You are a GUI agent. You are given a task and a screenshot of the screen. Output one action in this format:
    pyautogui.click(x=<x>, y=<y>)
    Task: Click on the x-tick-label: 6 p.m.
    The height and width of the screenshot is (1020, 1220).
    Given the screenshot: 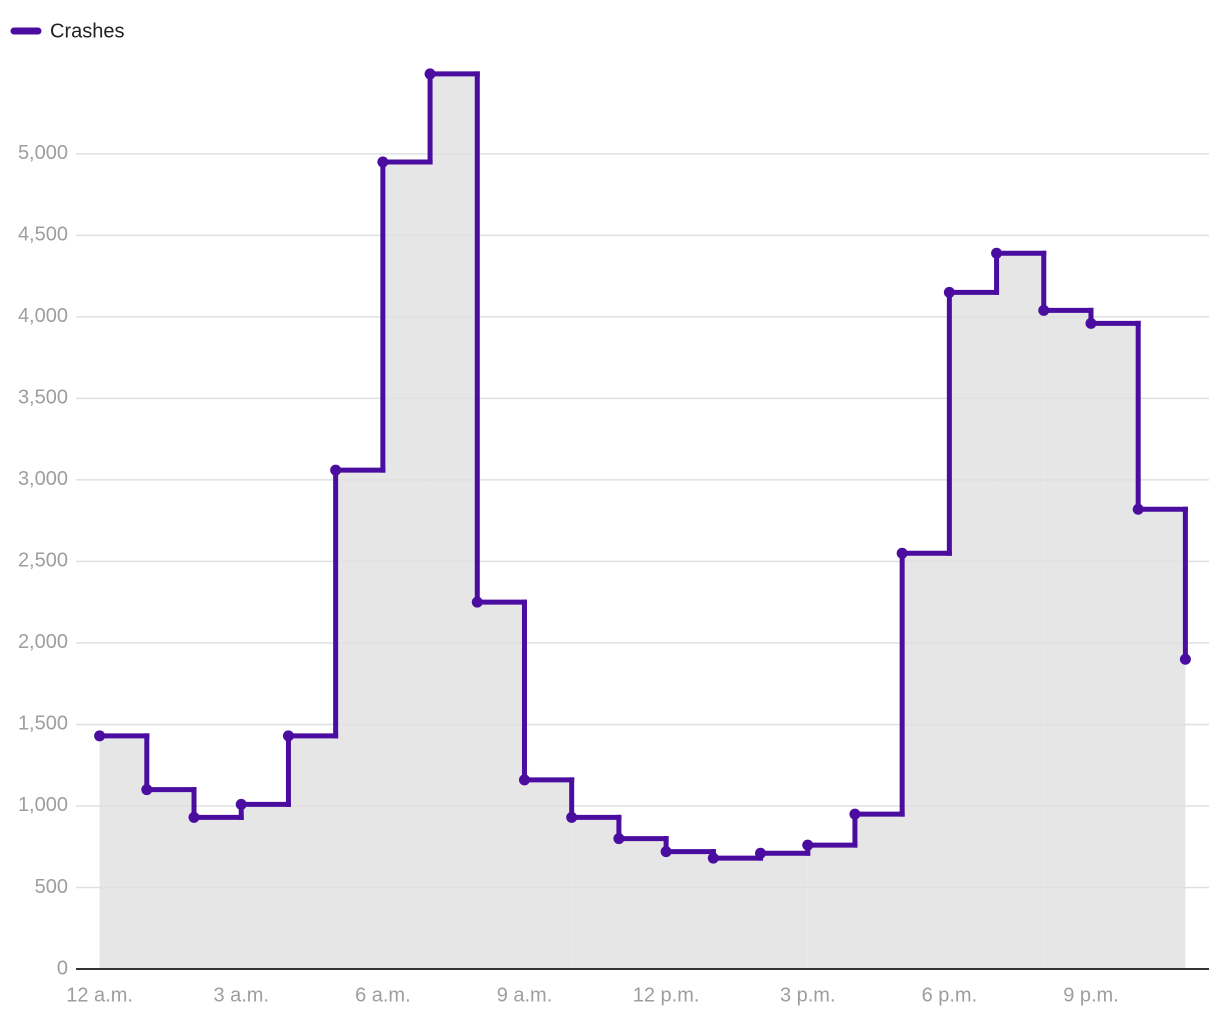 What is the action you would take?
    pyautogui.click(x=950, y=995)
    